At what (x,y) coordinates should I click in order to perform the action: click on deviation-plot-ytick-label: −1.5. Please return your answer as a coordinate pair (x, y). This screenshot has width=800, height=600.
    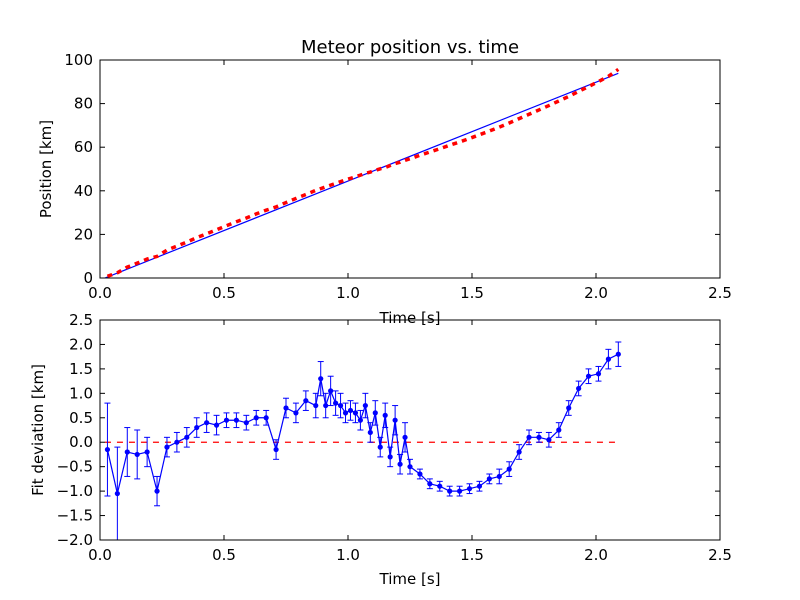
    Looking at the image, I should click on (75, 516).